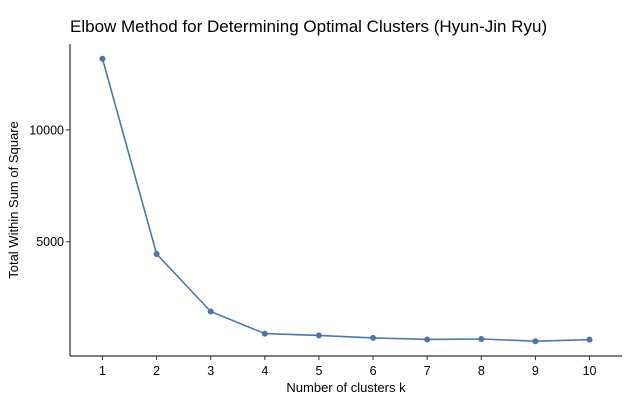  What do you see at coordinates (348, 367) in the screenshot?
I see `x-ticks: 1 2 3 4 5 6 7 8 9 10` at bounding box center [348, 367].